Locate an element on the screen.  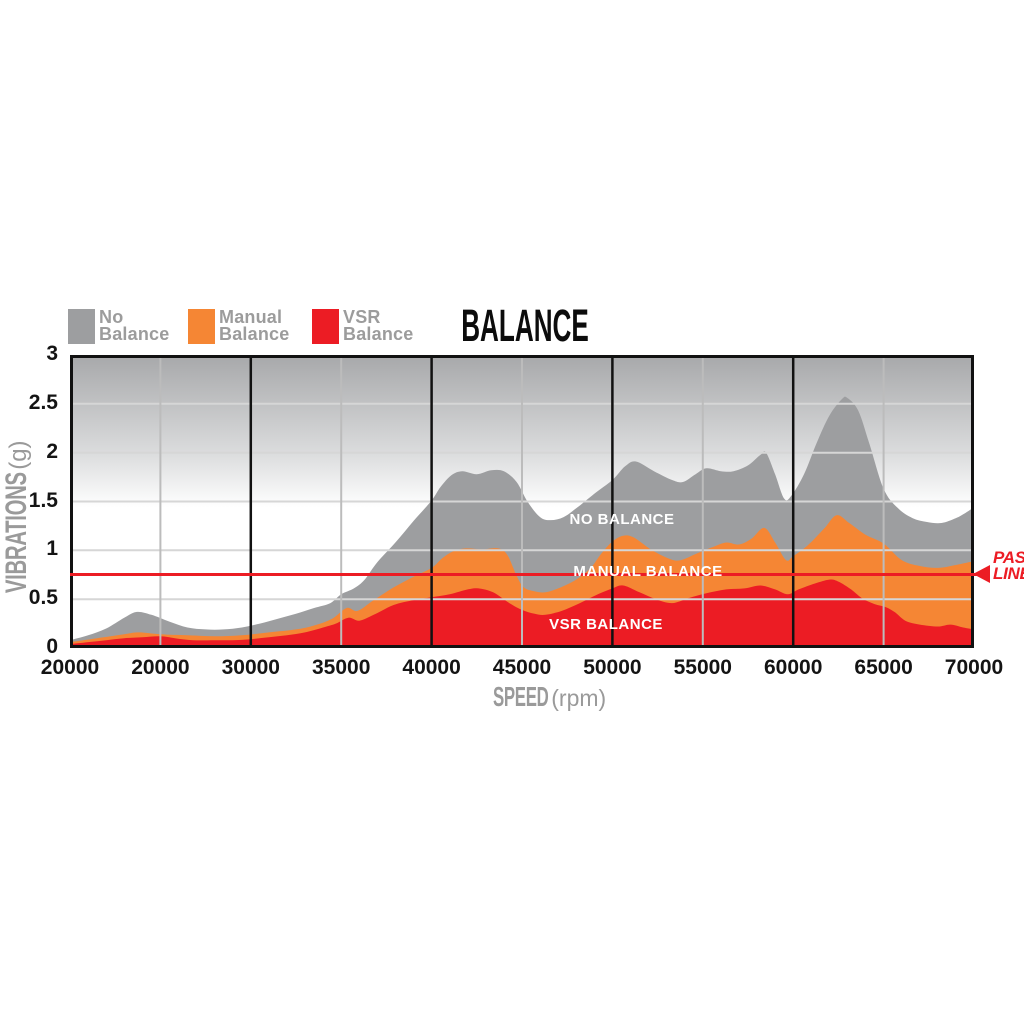
x-axis-title: SPEED (rpm) is located at coordinates (531, 697).